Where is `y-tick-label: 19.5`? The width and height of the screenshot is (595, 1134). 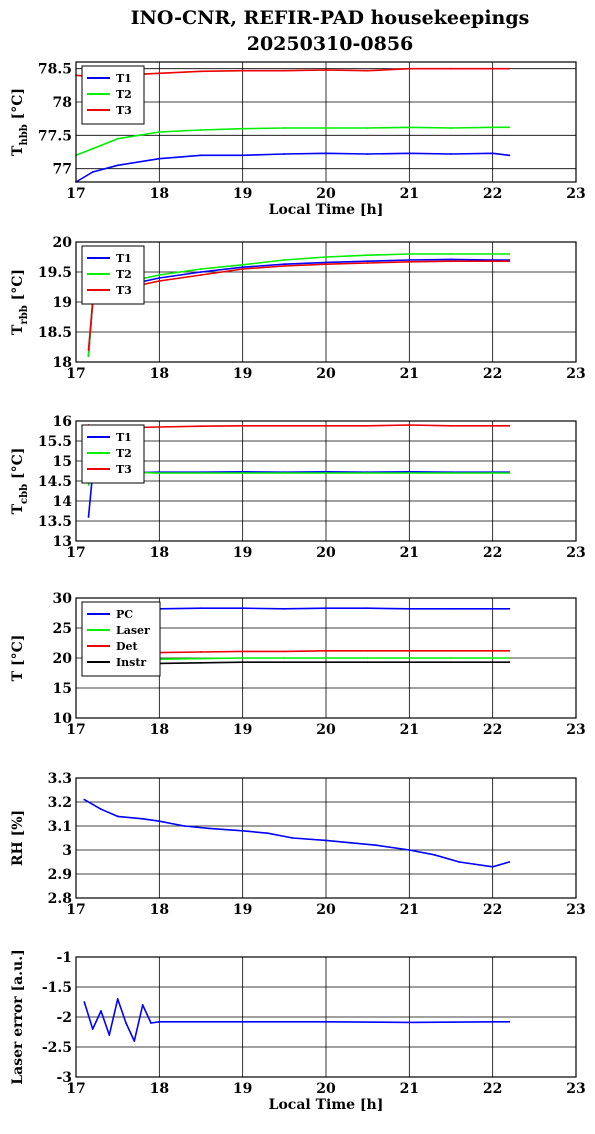 y-tick-label: 19.5 is located at coordinates (55, 273).